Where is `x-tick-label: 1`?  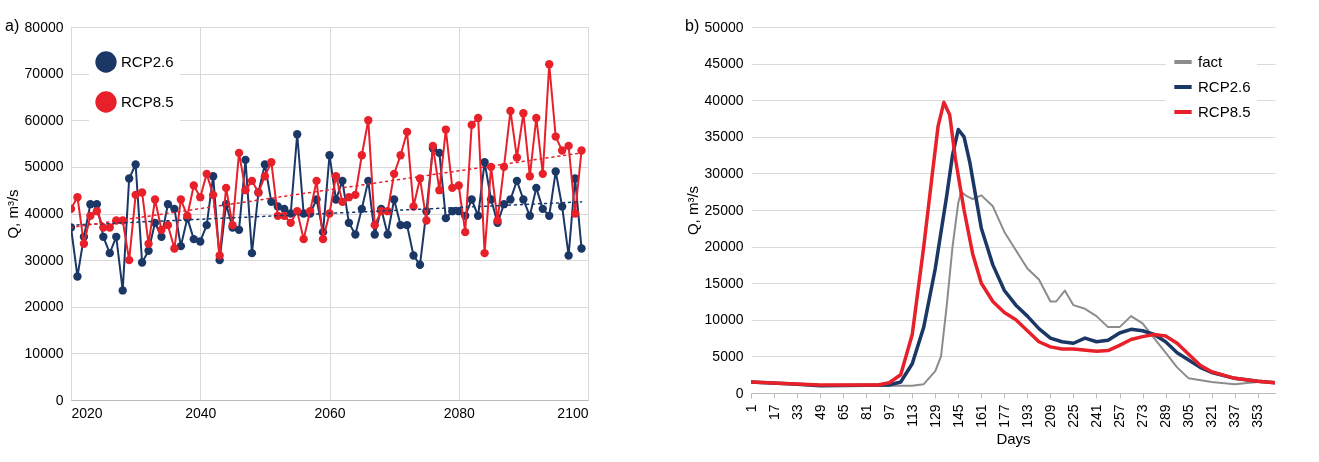 x-tick-label: 1 is located at coordinates (750, 408).